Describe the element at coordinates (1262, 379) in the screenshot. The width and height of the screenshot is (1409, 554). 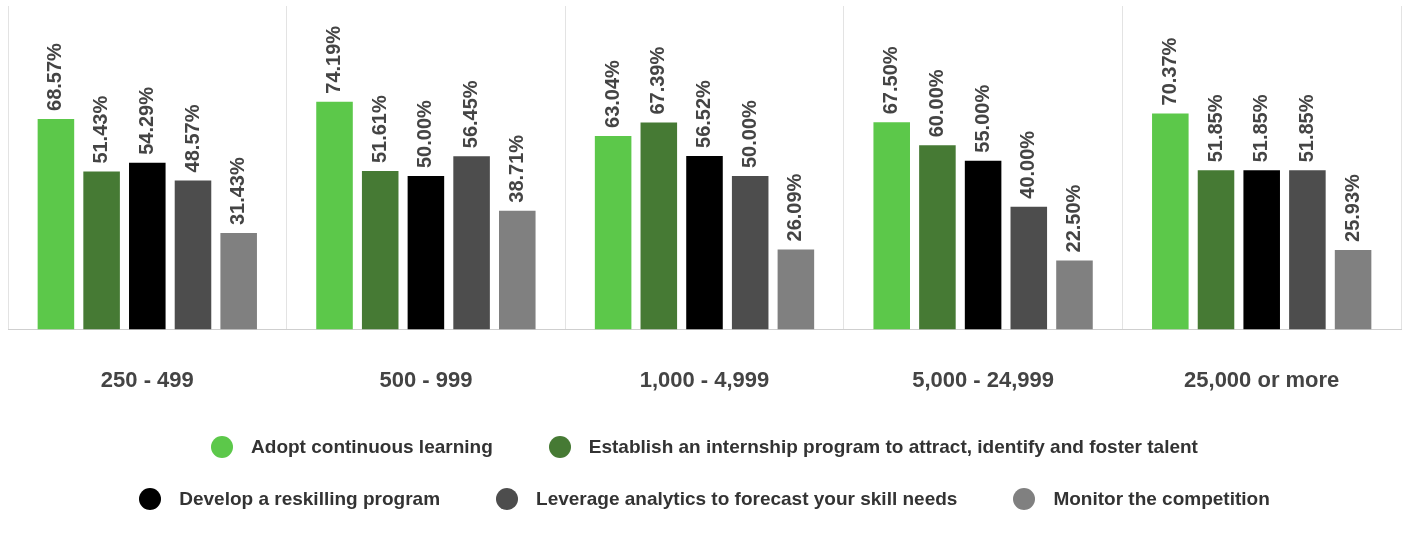
I see `x-tick-label: 25,000 or more` at that location.